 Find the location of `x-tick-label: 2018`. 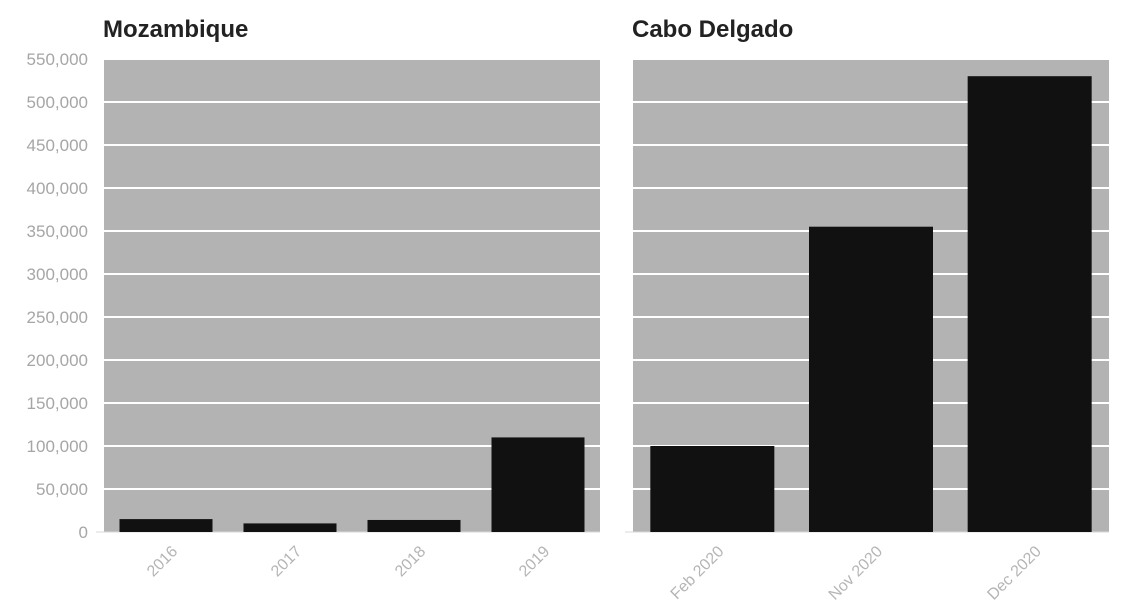

x-tick-label: 2018 is located at coordinates (410, 561).